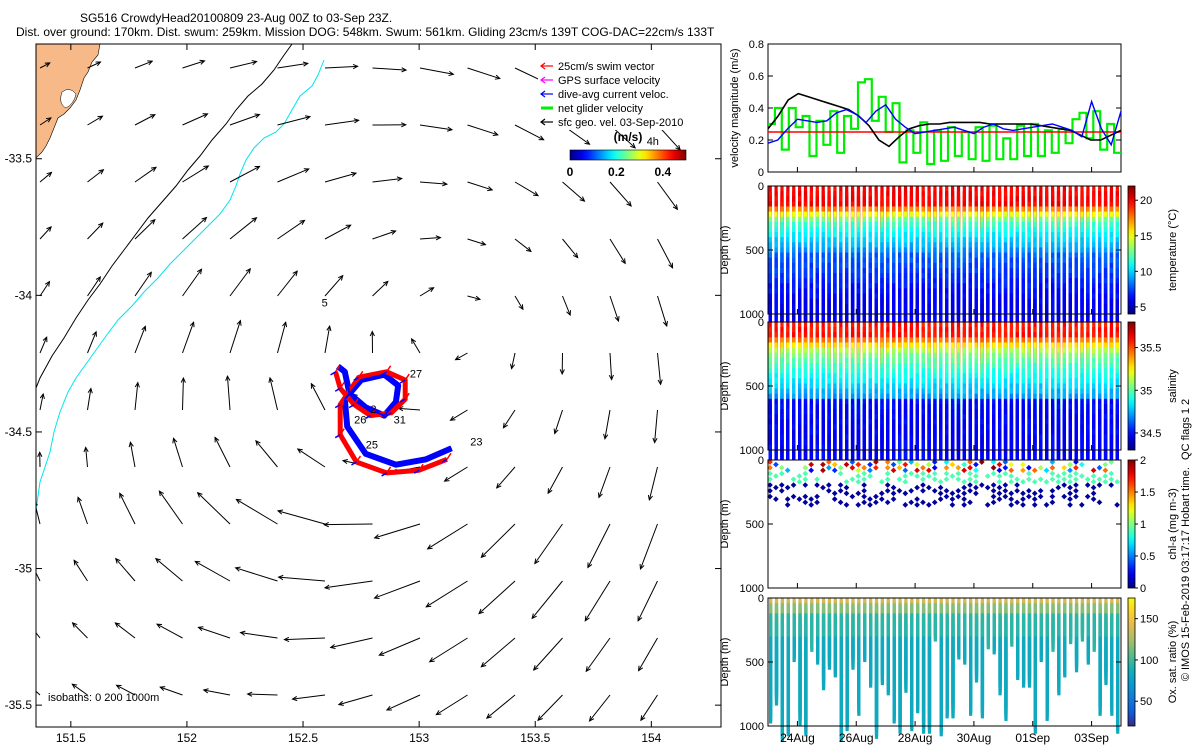 Image resolution: width=1200 pixels, height=750 pixels. I want to click on qc-note: QC flags 1 2, so click(1186, 429).